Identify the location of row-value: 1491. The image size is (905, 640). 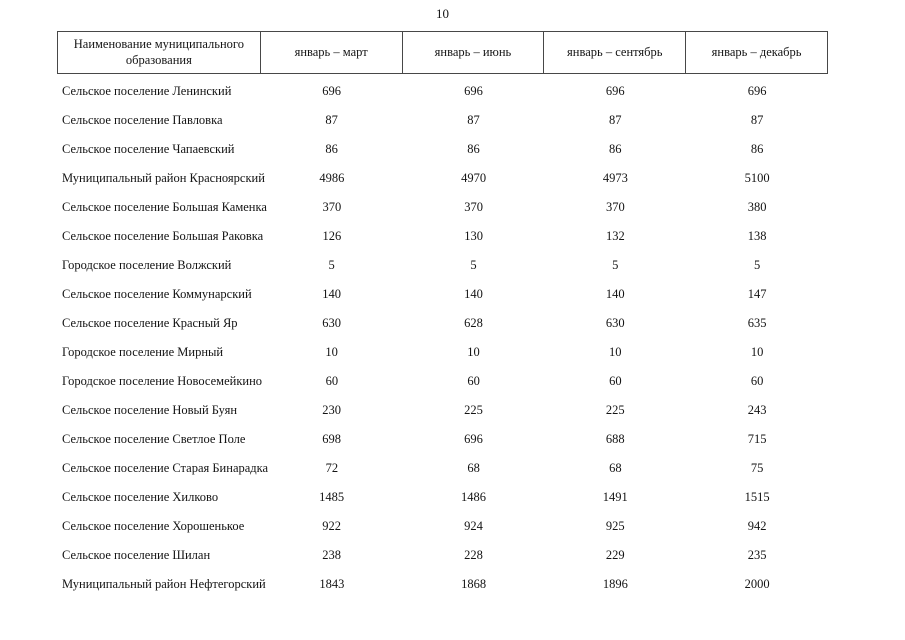
(615, 497).